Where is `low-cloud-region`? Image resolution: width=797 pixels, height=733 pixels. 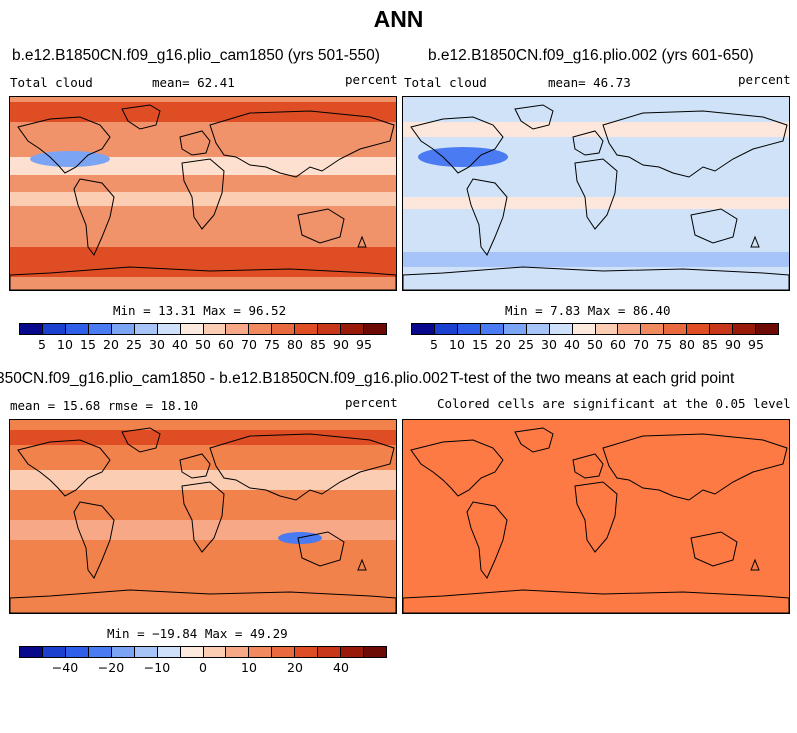
low-cloud-region is located at coordinates (70, 159).